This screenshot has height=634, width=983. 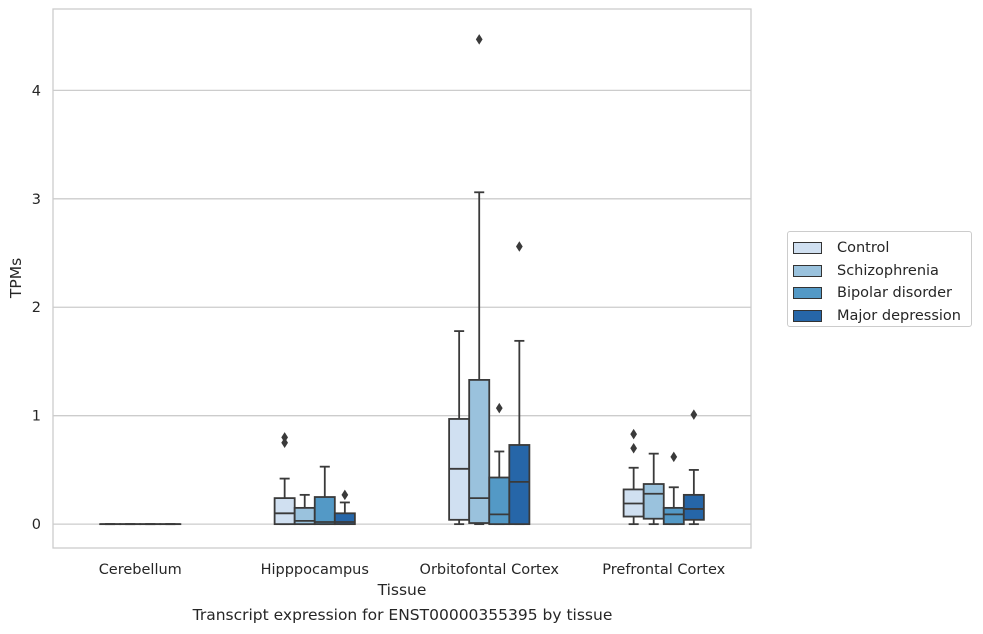 I want to click on y-tick-label: 3, so click(x=36, y=200).